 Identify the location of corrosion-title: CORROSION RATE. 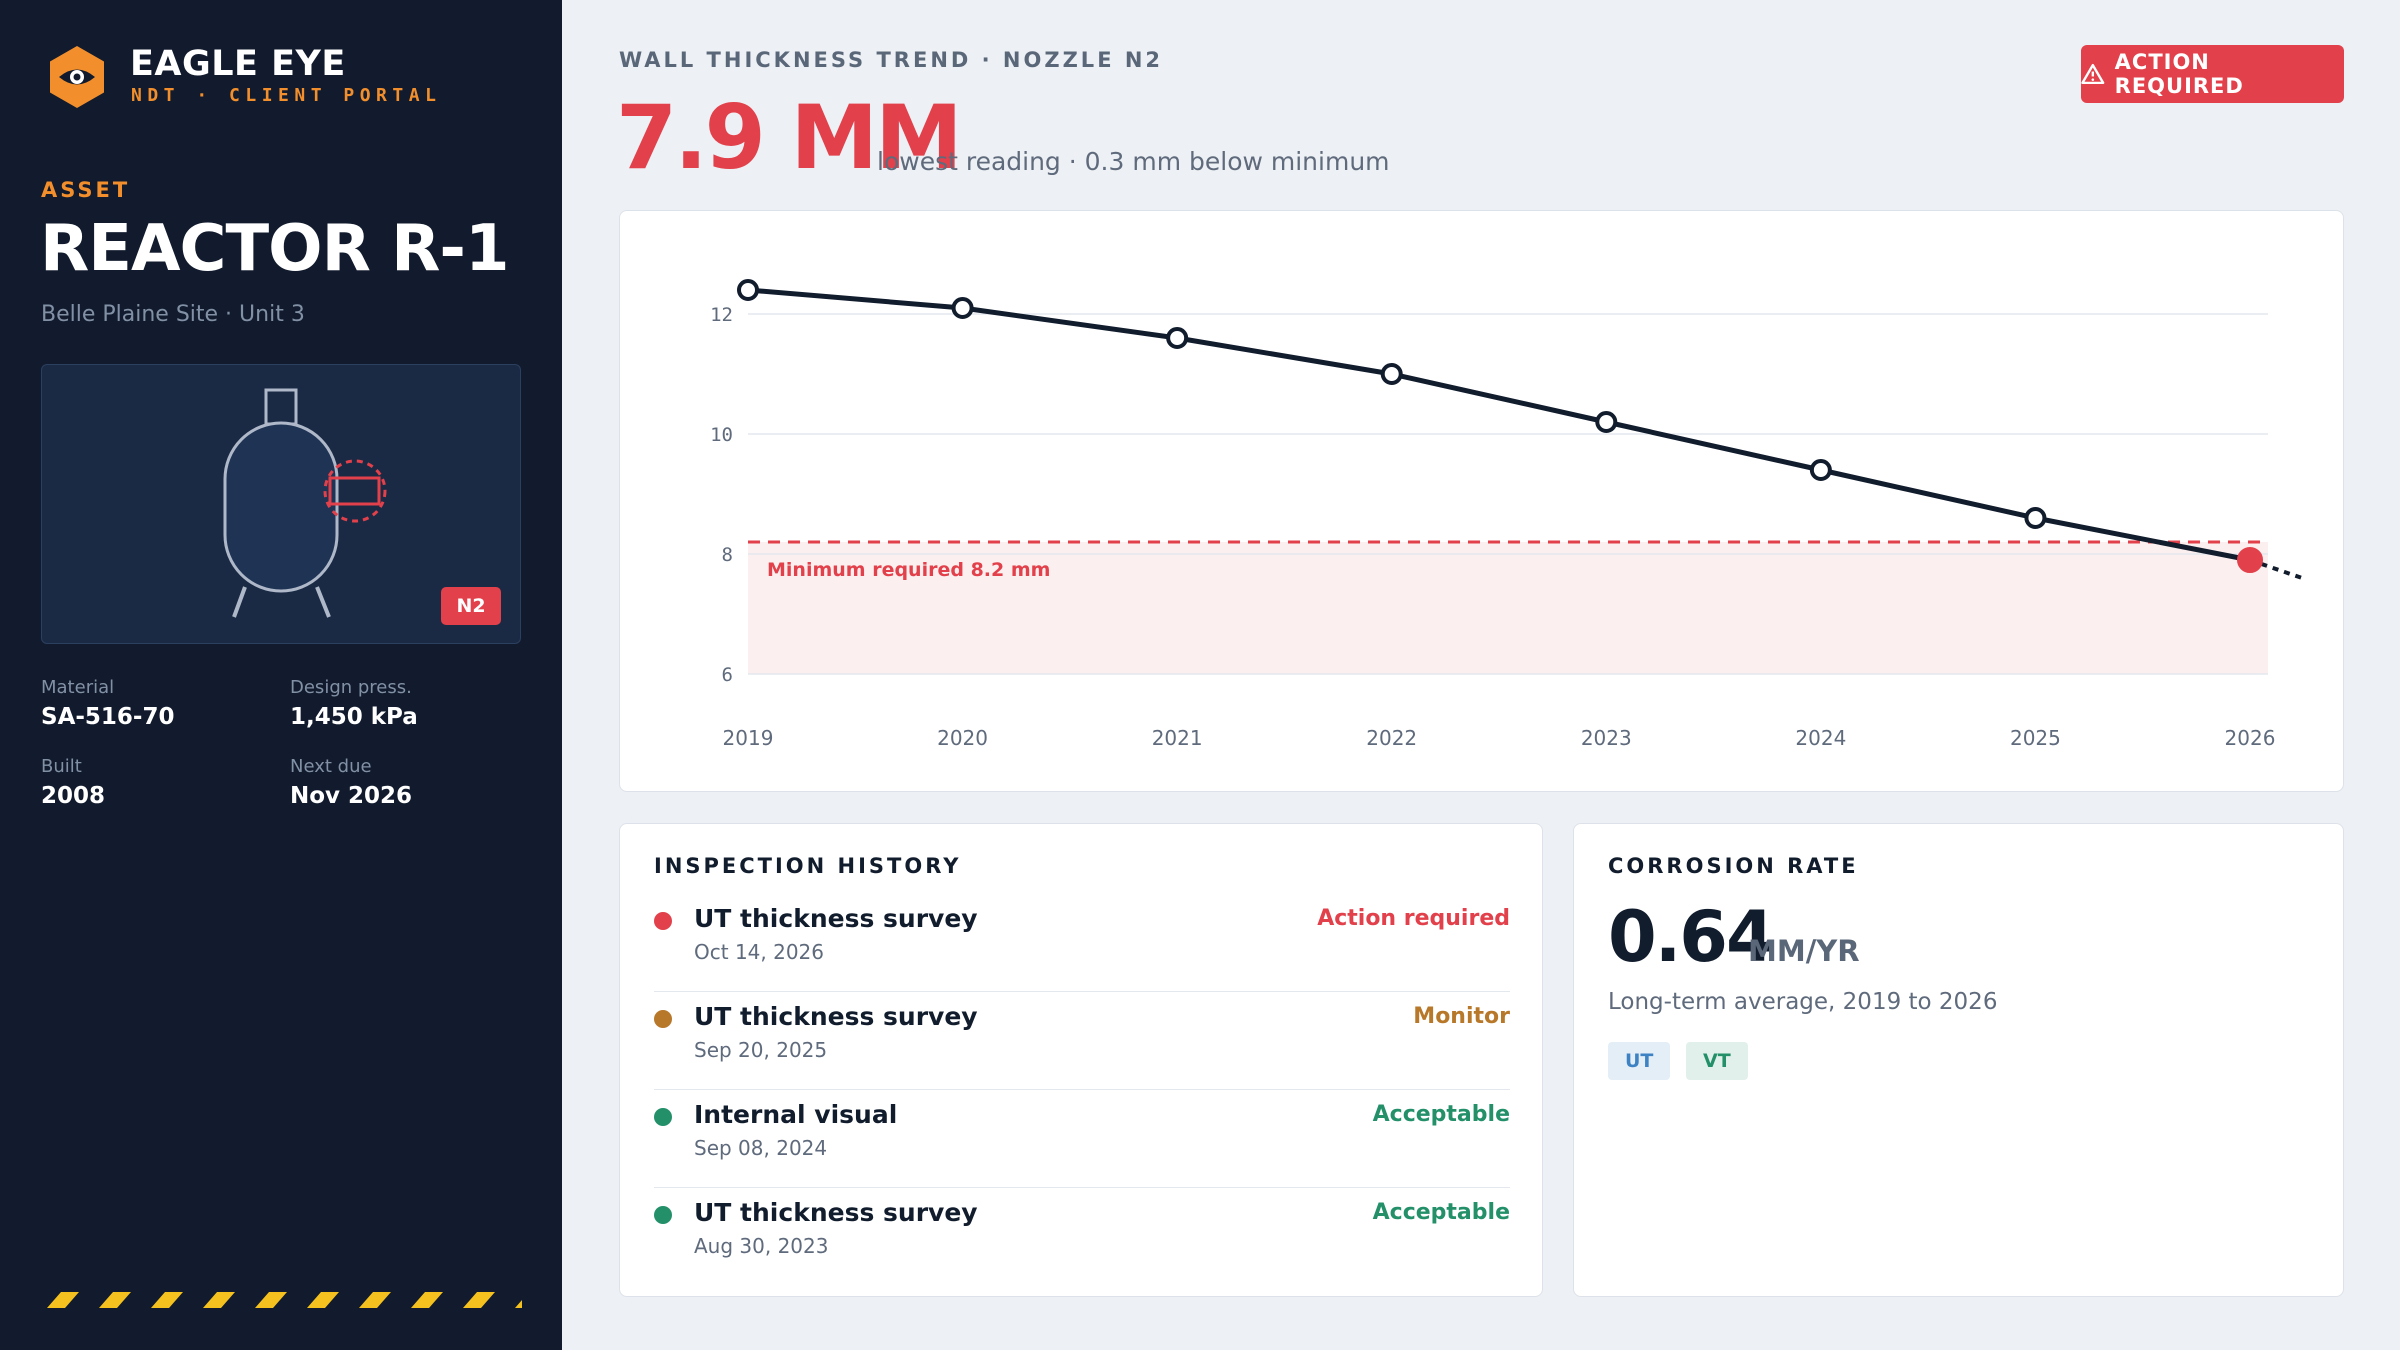
(1733, 866).